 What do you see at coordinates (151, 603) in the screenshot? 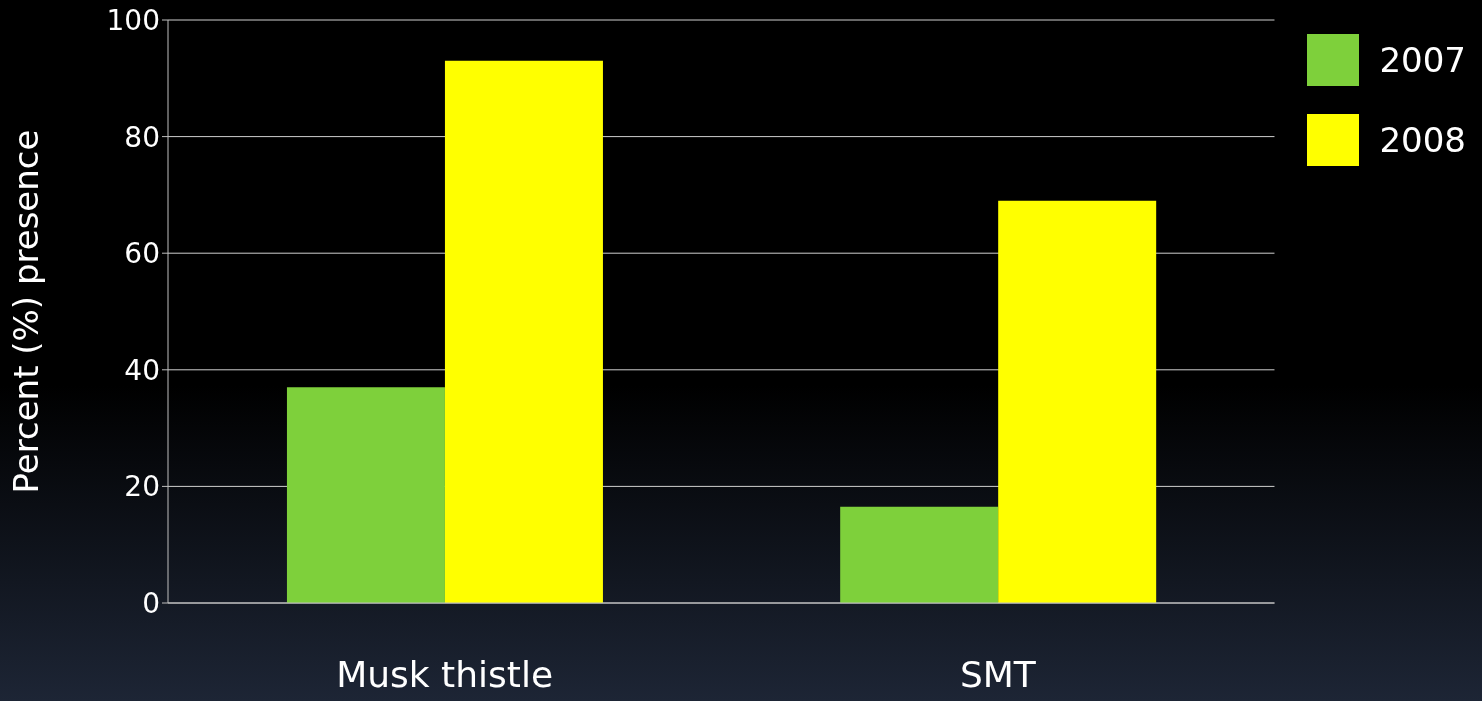
I see `y-tick-label: 0` at bounding box center [151, 603].